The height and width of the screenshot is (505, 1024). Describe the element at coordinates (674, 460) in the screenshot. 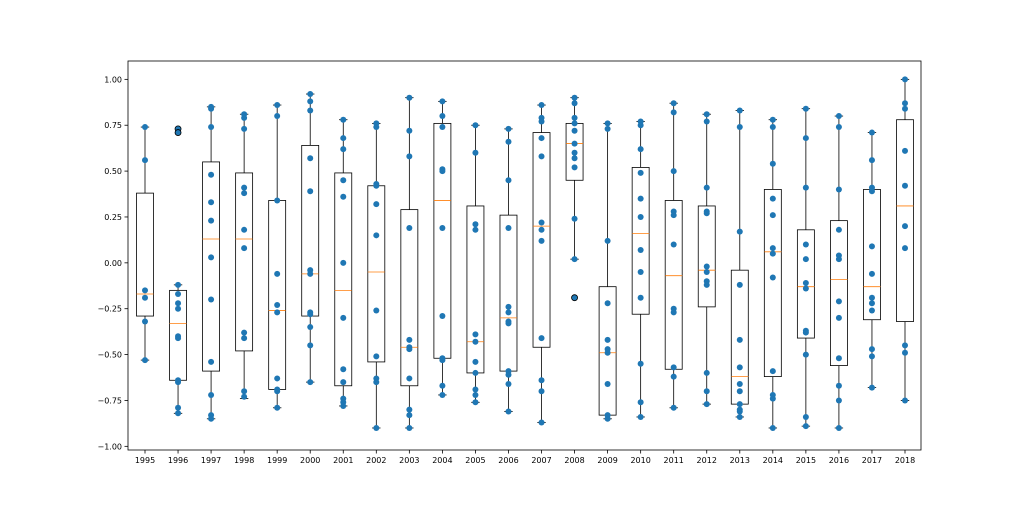

I see `x-tick-label: 2011` at that location.